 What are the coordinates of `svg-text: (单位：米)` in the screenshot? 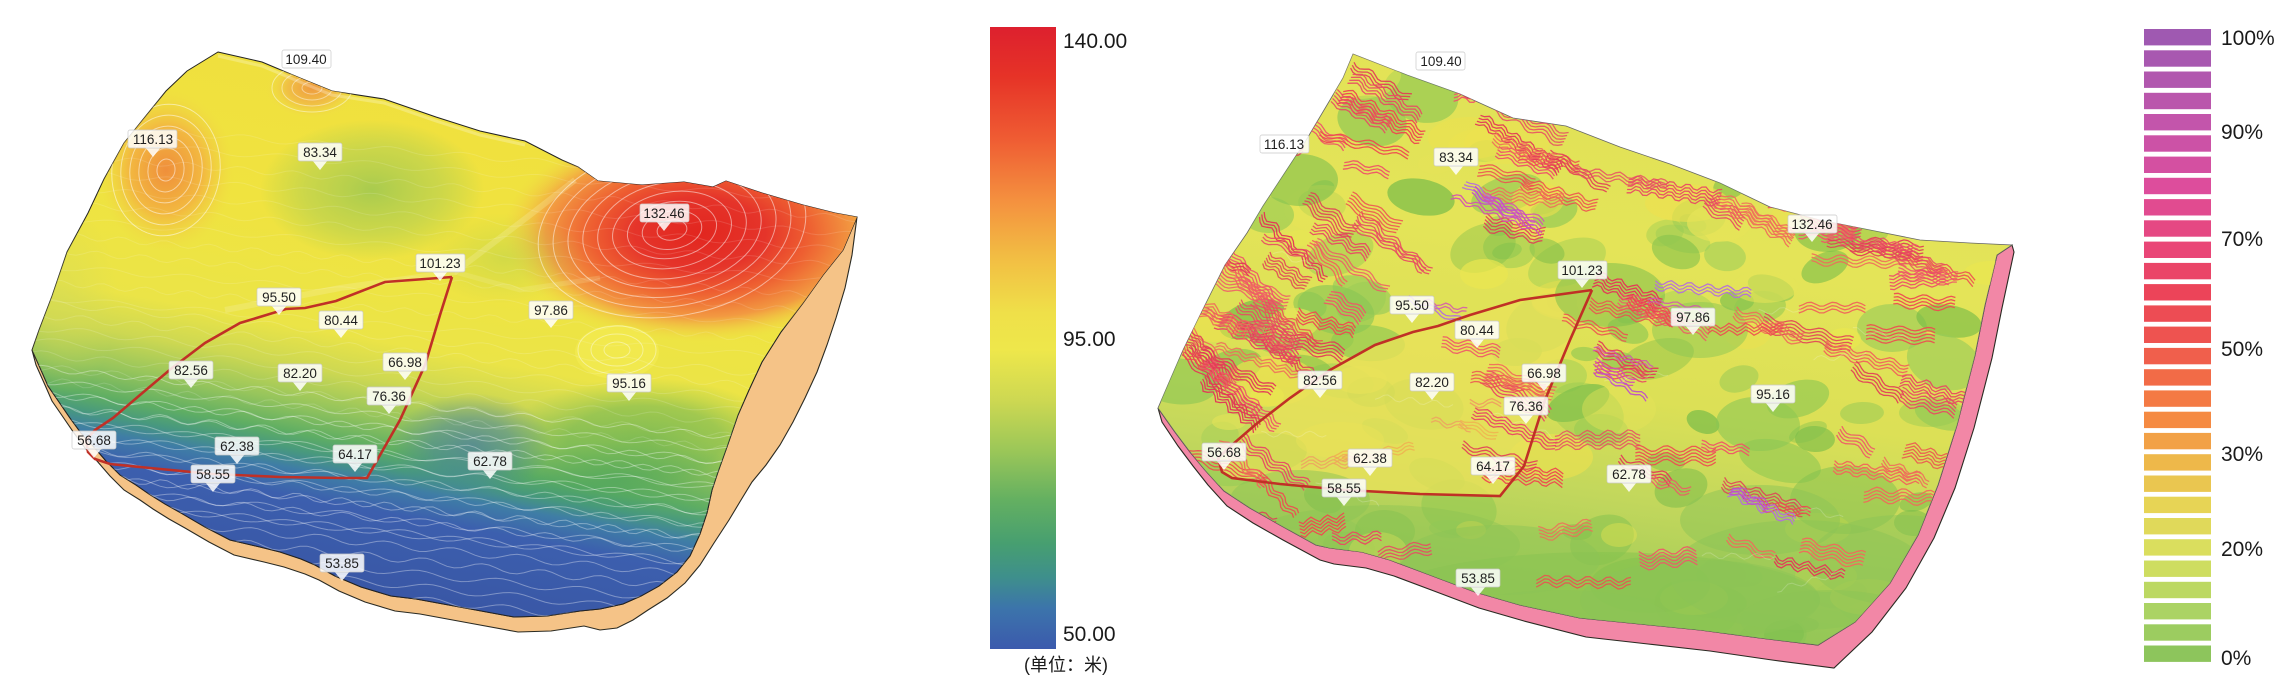 It's located at (1066, 665).